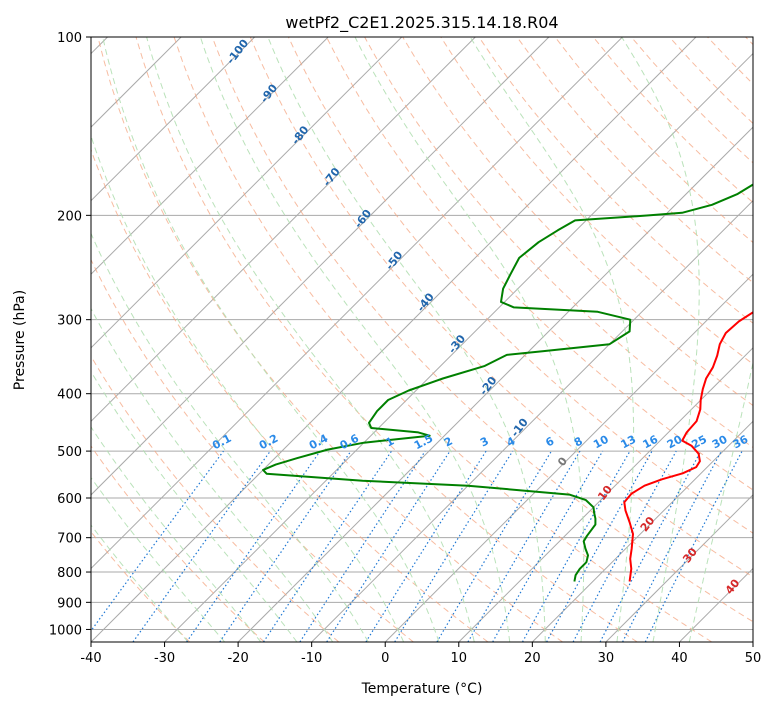 This screenshot has width=775, height=708. Describe the element at coordinates (699, 442) in the screenshot. I see `mixing-ratio-label: 25` at that location.